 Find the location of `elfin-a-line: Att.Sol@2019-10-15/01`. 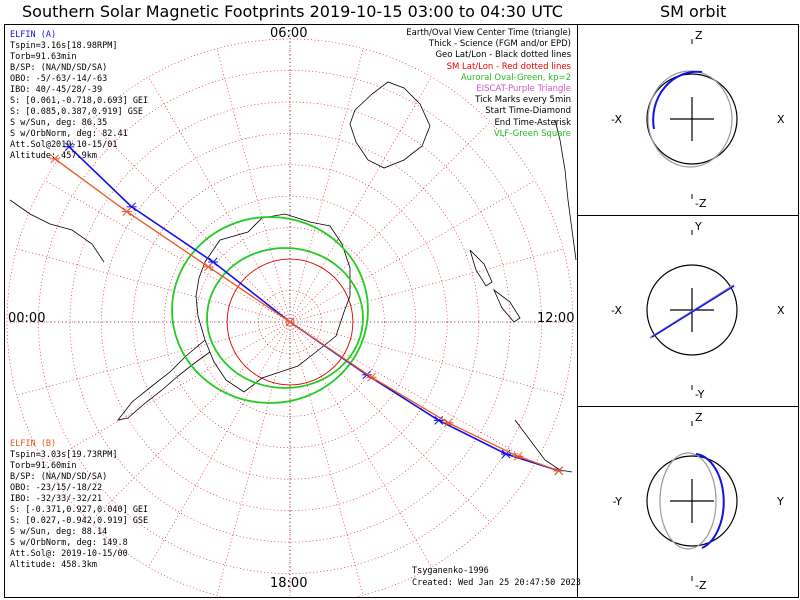

elfin-a-line: Att.Sol@2019-10-15/01 is located at coordinates (64, 145).